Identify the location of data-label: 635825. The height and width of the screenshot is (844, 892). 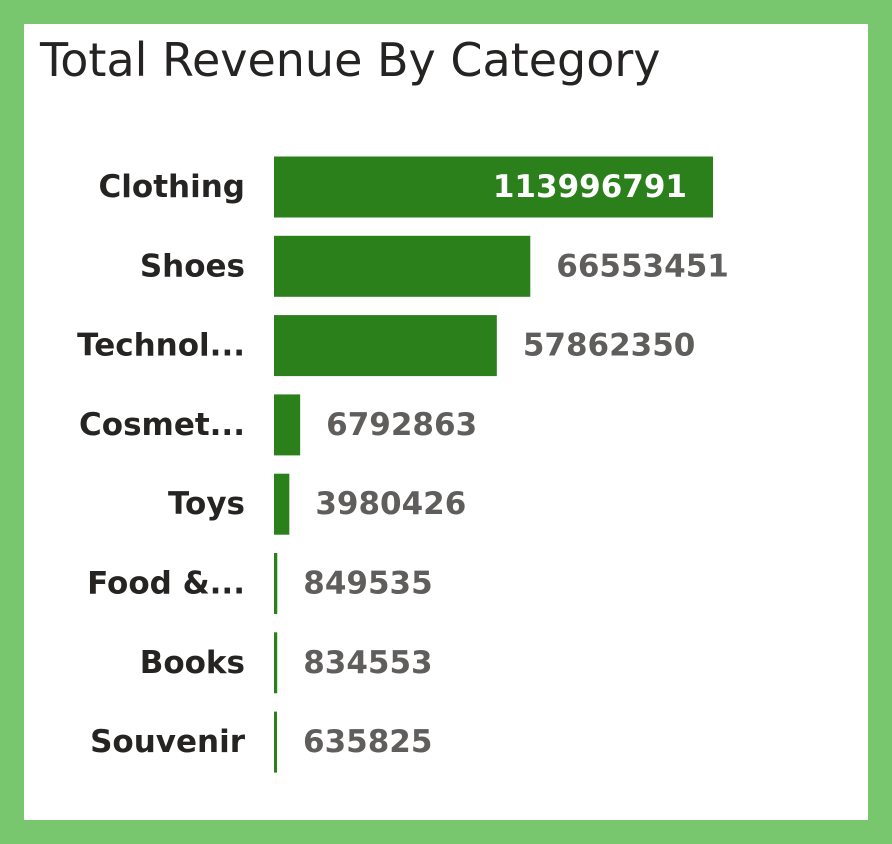
(367, 742).